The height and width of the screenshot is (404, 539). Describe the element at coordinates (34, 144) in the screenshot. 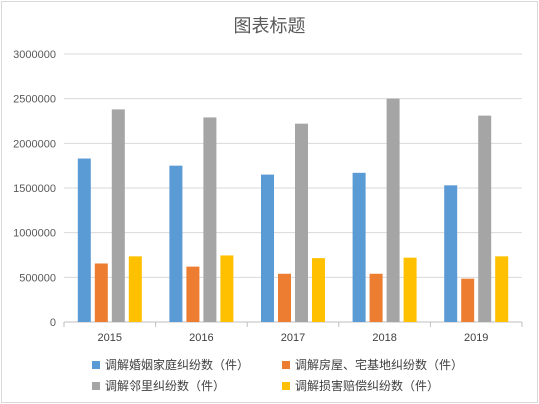

I see `y-tick-label: 2000000` at that location.